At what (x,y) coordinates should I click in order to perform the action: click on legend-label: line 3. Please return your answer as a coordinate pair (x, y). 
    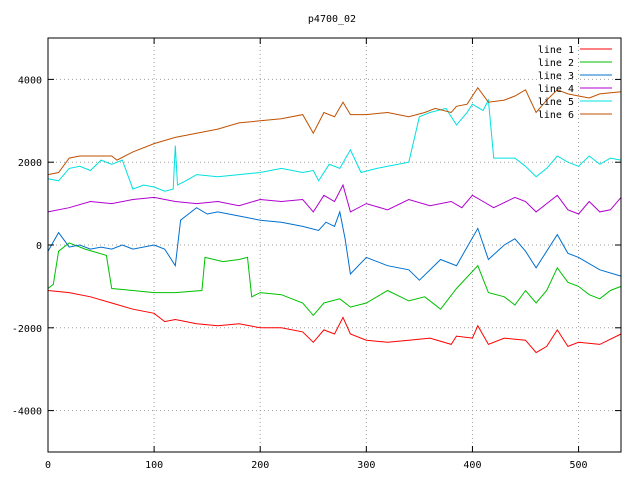
    Looking at the image, I should click on (556, 76).